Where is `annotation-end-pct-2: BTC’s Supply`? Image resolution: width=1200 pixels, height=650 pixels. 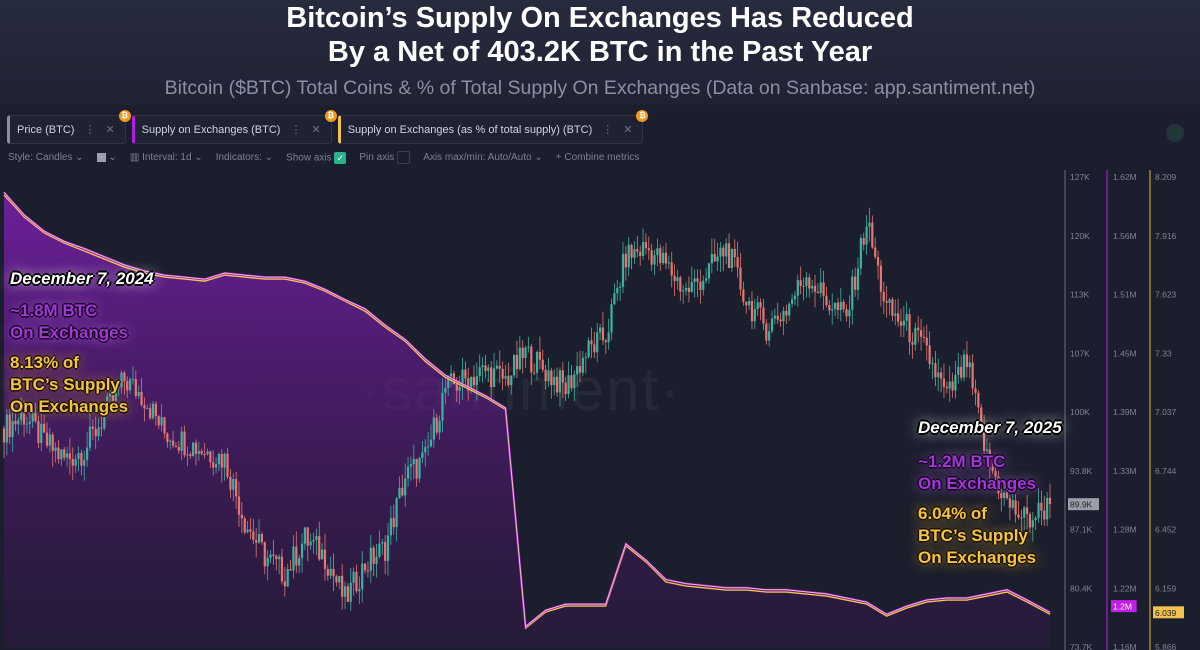 annotation-end-pct-2: BTC’s Supply is located at coordinates (973, 535).